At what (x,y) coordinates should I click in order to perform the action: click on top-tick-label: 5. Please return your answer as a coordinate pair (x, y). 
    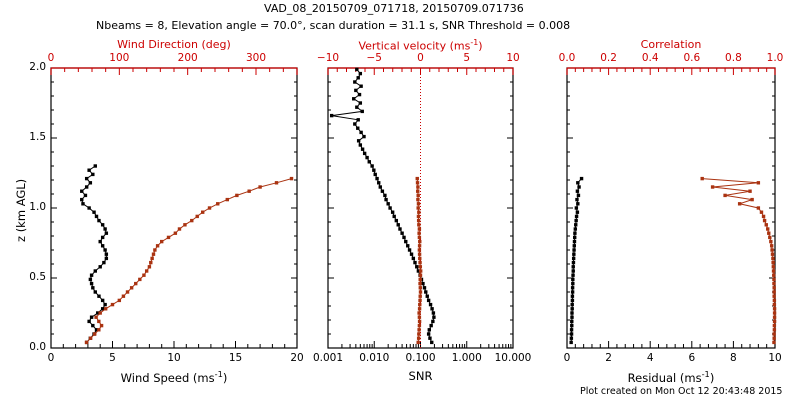
    Looking at the image, I should click on (467, 58).